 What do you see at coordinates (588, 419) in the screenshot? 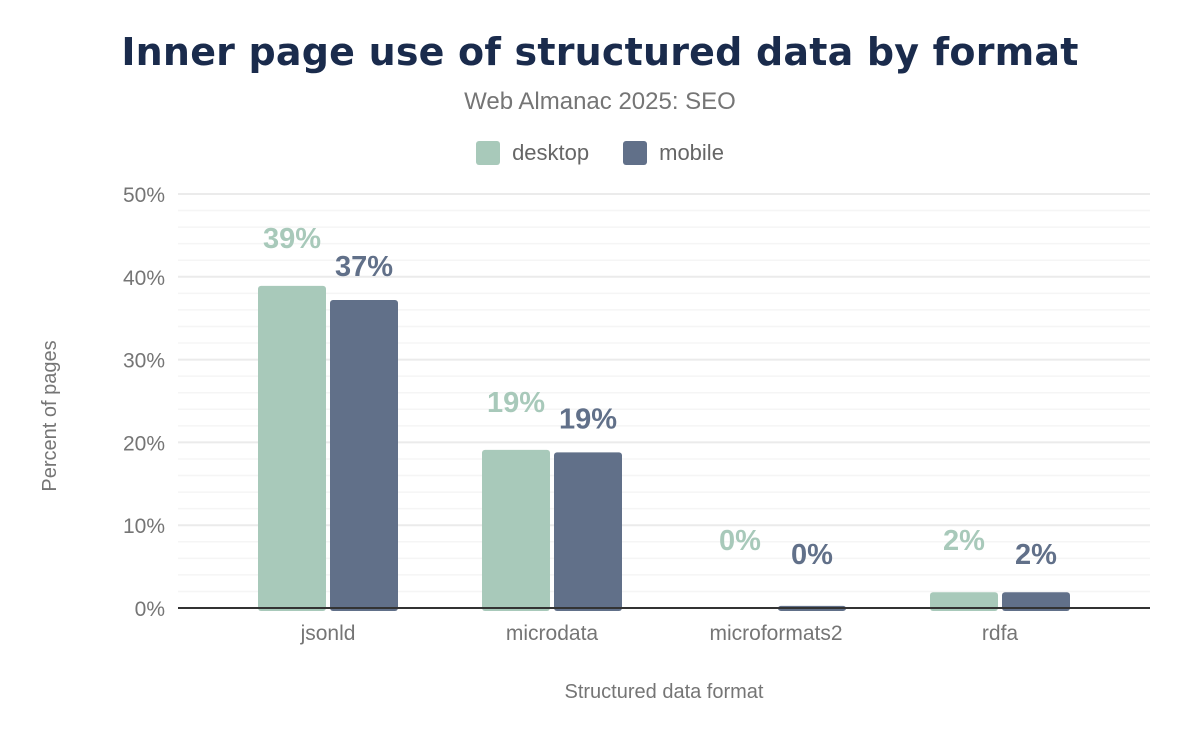
I see `data-label-mobile-microdata: 19%` at bounding box center [588, 419].